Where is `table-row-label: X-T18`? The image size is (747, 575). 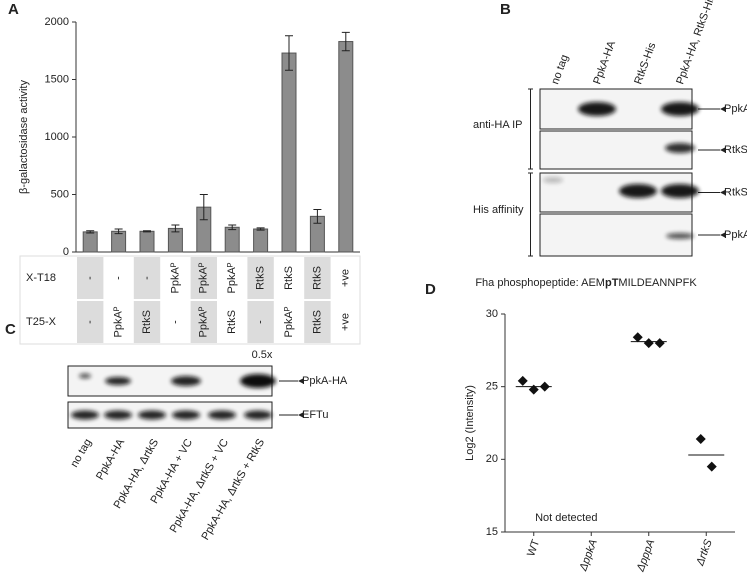
table-row-label: X-T18 is located at coordinates (41, 278).